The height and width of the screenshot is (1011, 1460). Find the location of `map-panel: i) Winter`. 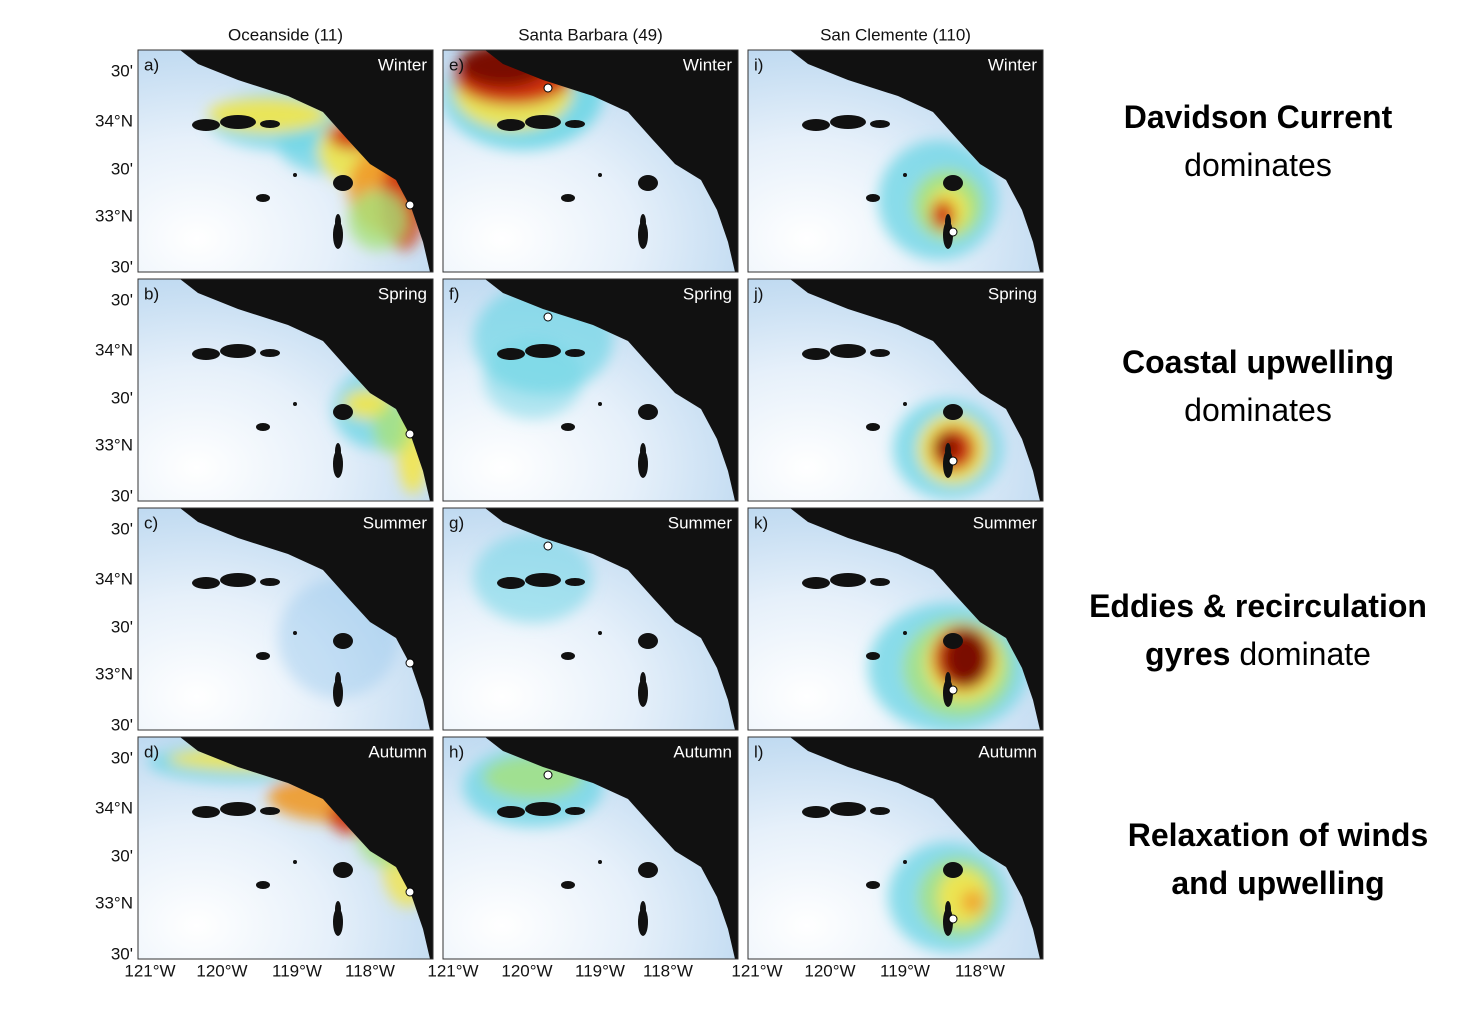

map-panel: i) Winter is located at coordinates (895, 161).